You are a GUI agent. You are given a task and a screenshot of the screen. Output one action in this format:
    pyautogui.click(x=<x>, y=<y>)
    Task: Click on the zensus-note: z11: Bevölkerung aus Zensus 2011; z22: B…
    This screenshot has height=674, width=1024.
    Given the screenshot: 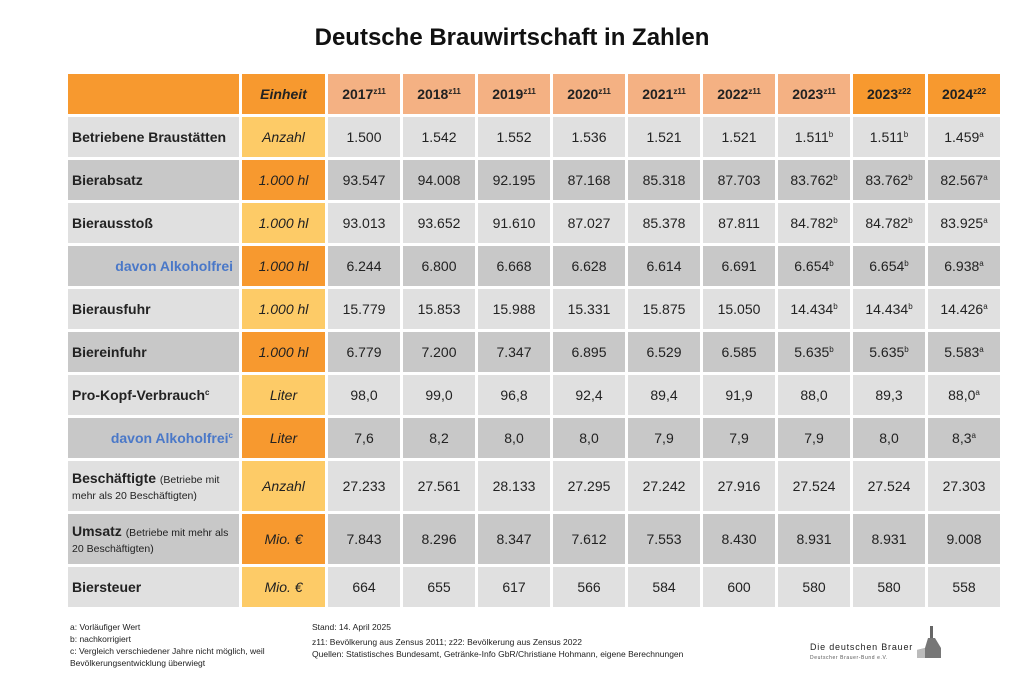 What is the action you would take?
    pyautogui.click(x=447, y=642)
    